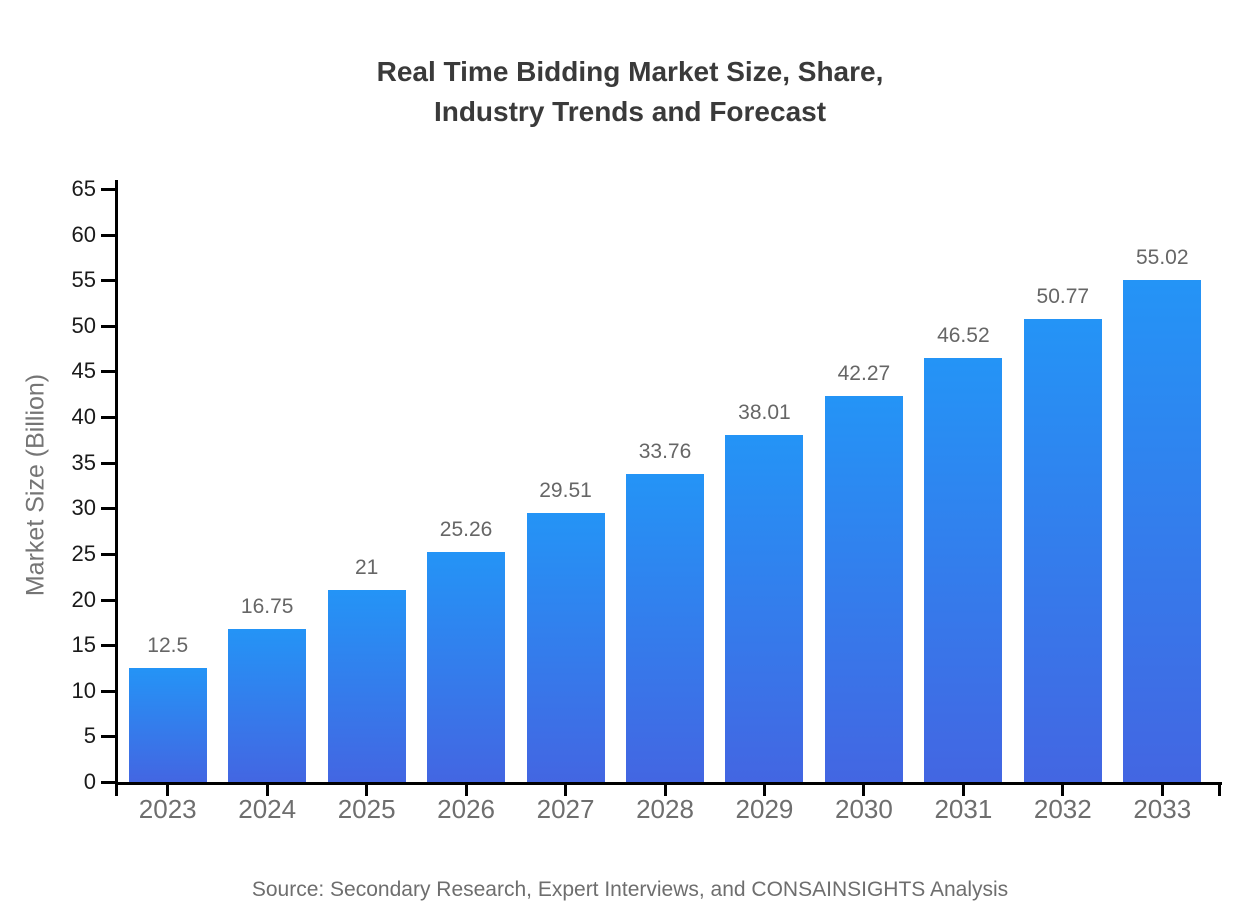  Describe the element at coordinates (665, 628) in the screenshot. I see `bar-2028` at that location.